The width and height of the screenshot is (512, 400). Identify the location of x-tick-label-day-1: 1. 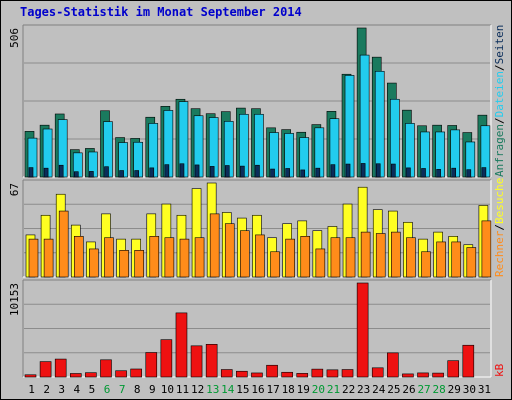
(31, 389).